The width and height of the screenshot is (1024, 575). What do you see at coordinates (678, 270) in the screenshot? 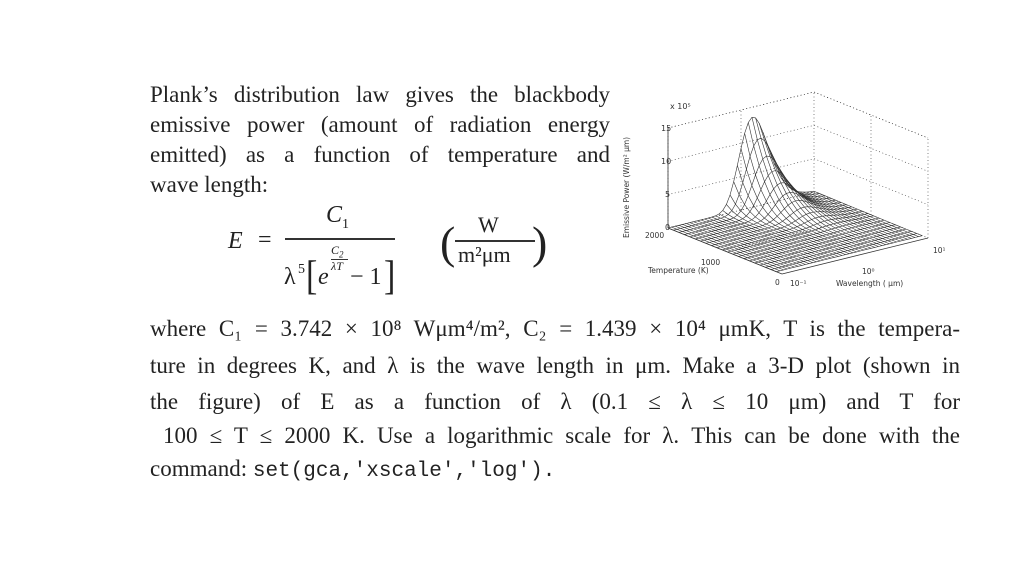
I see `y-axis-label: Temperature (K)` at bounding box center [678, 270].